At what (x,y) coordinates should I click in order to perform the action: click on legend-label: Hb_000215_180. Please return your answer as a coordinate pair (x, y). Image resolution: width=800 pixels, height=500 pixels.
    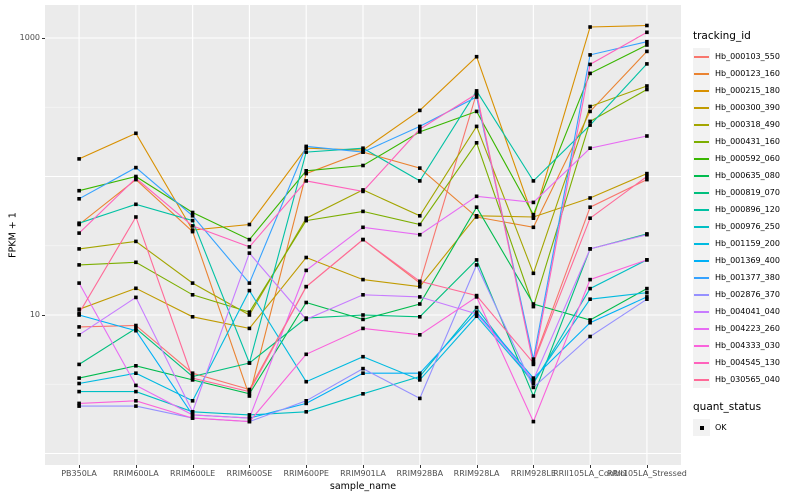
    Looking at the image, I should click on (747, 90).